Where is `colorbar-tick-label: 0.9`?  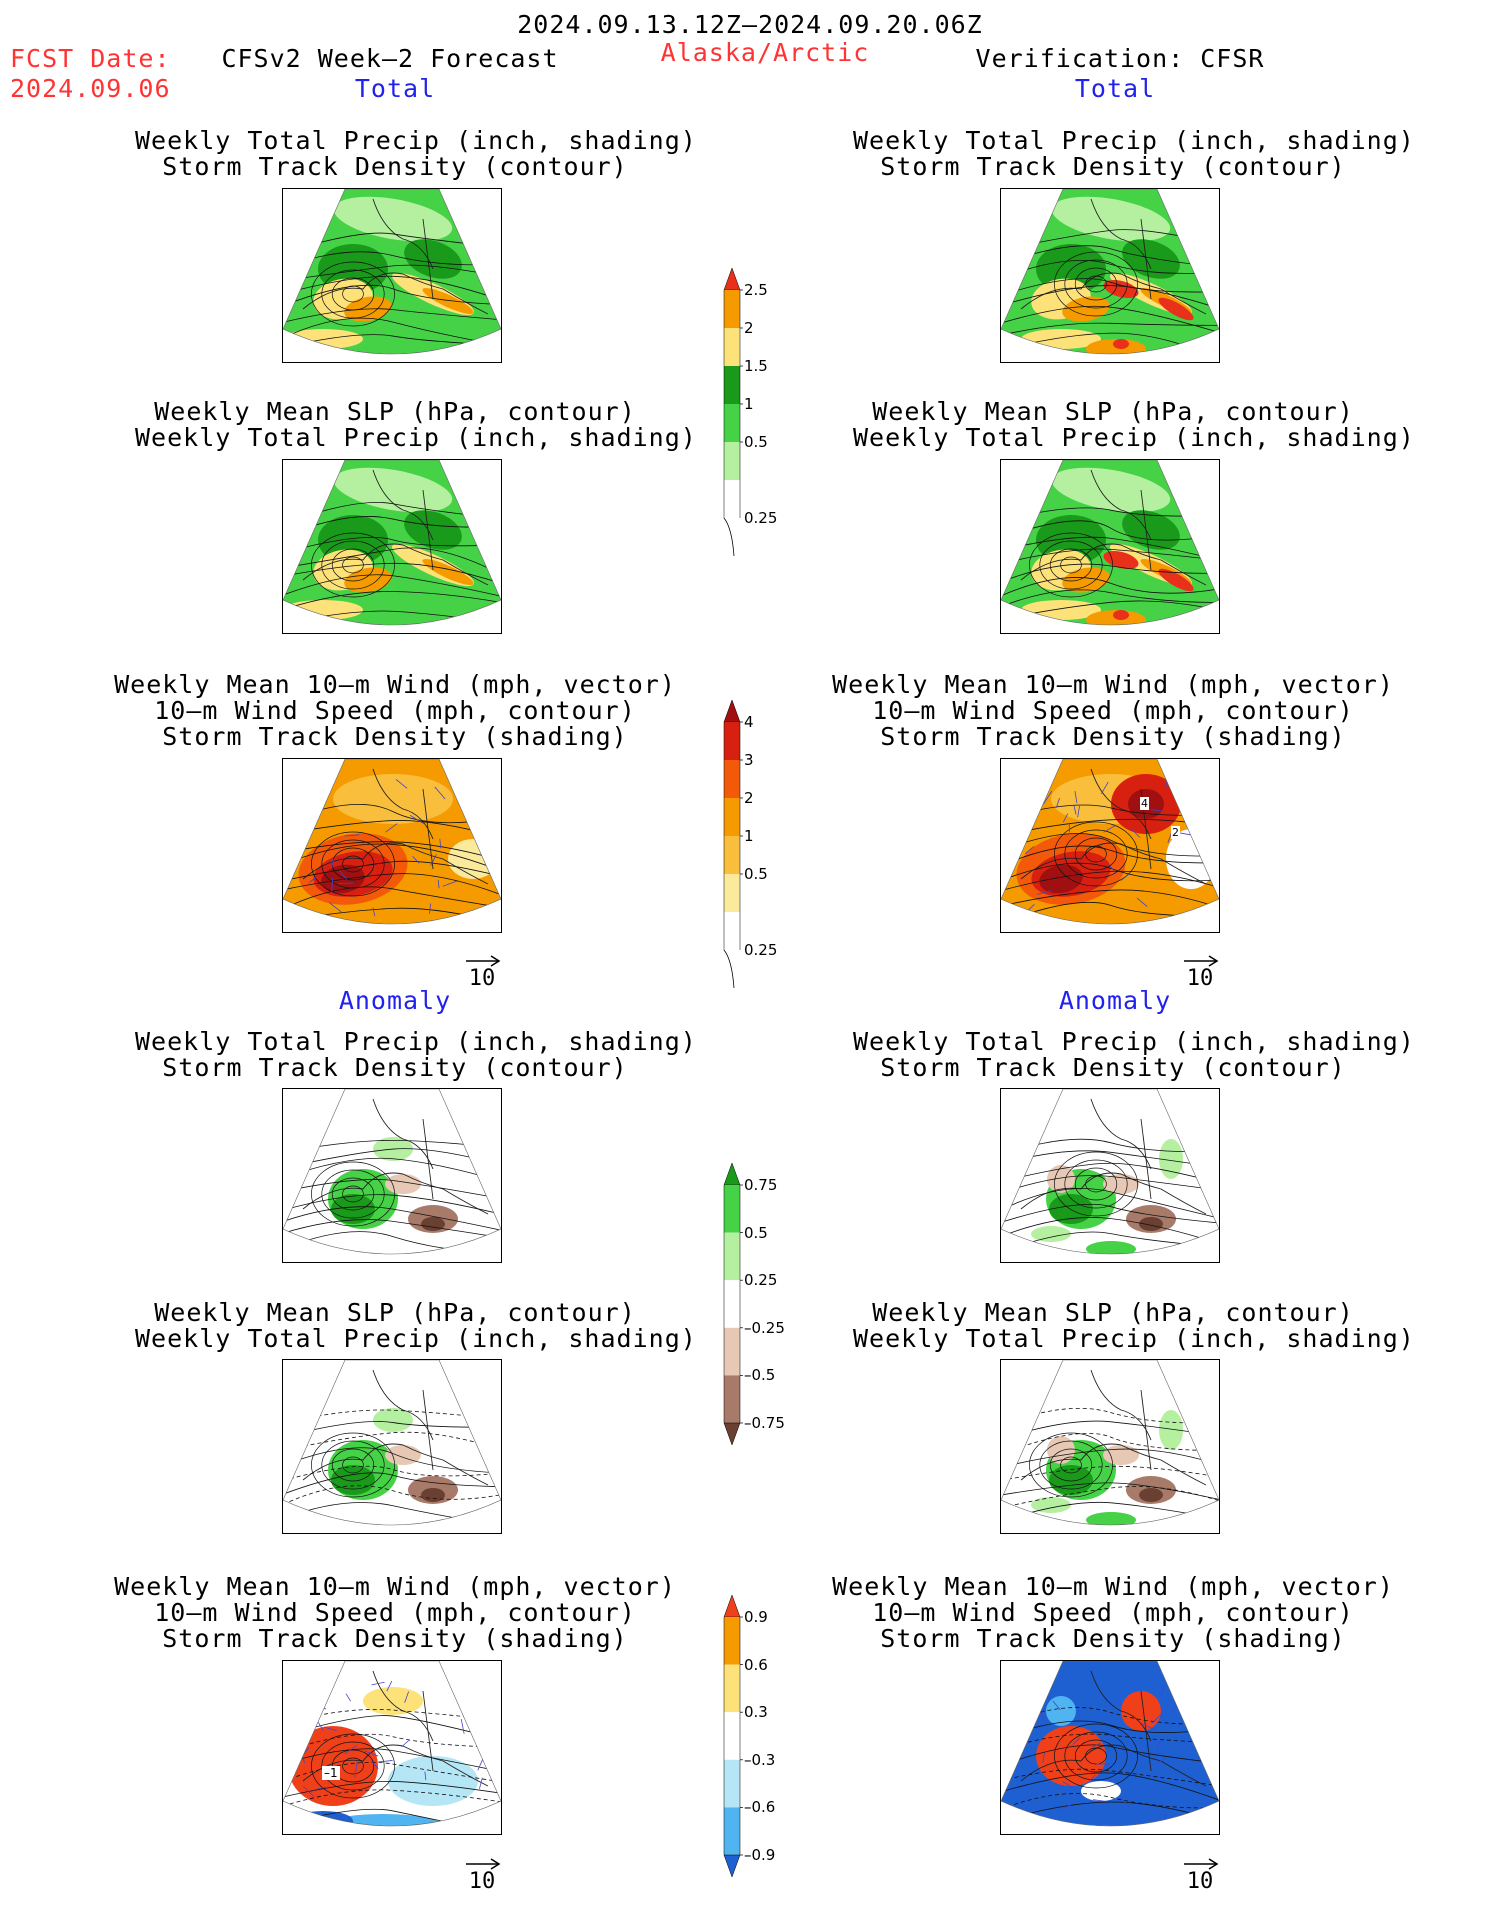
colorbar-tick-label: 0.9 is located at coordinates (756, 1617).